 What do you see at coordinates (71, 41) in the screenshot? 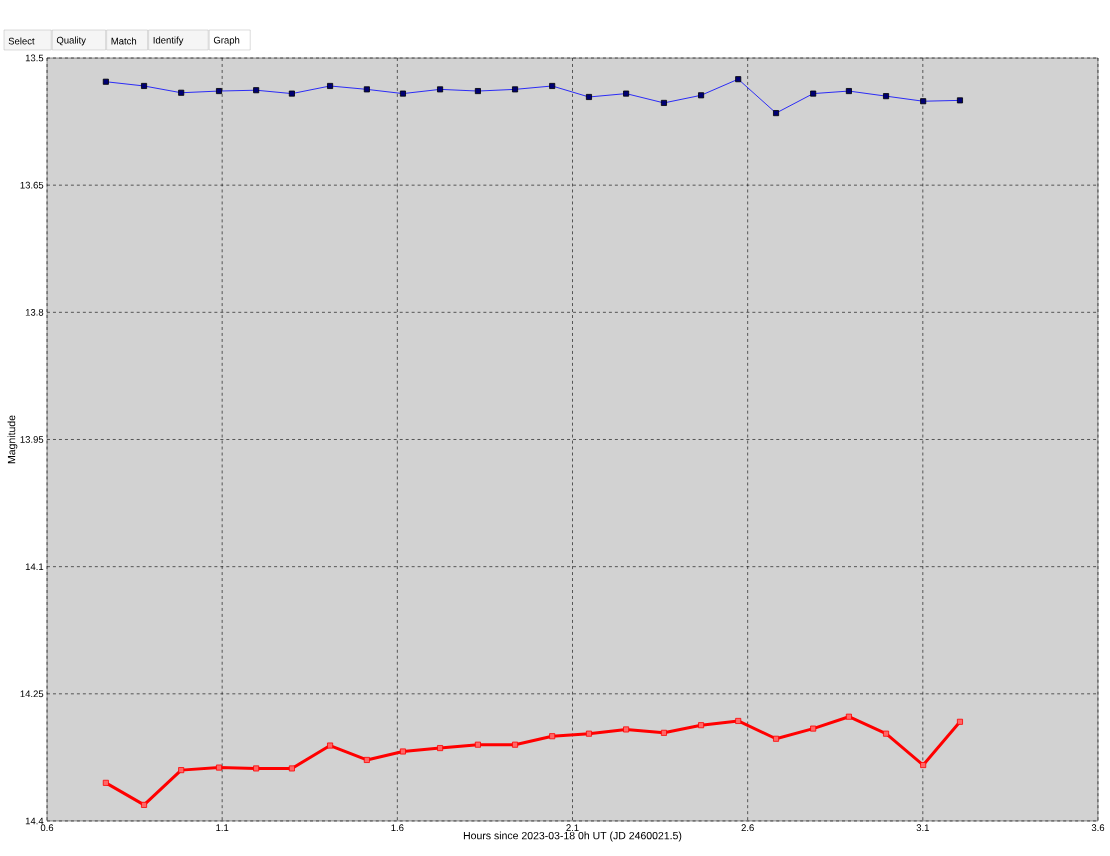
I see `text: Quality` at bounding box center [71, 41].